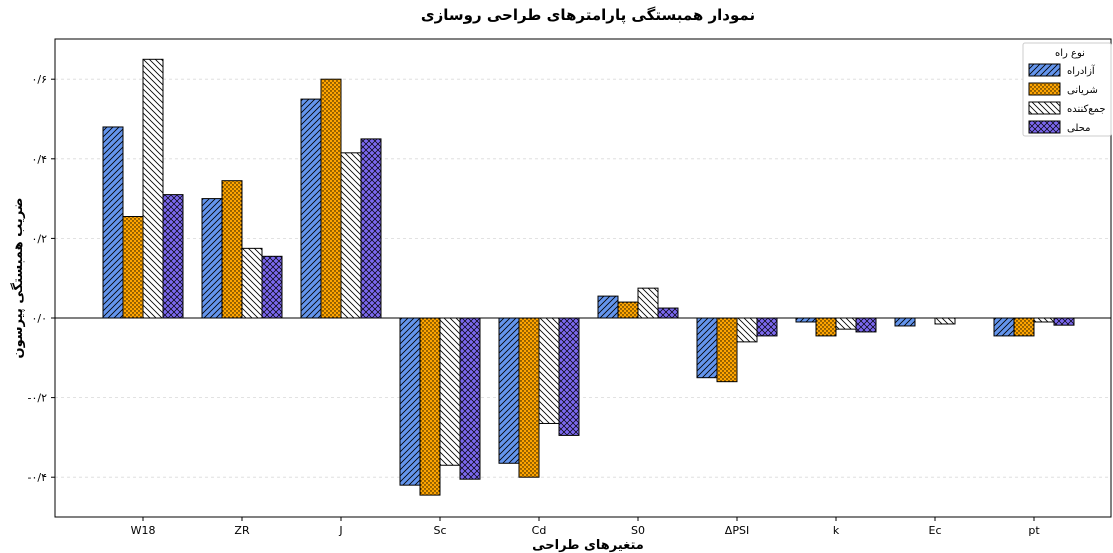  I want to click on bar-cd-series-4-hatch, so click(569, 376).